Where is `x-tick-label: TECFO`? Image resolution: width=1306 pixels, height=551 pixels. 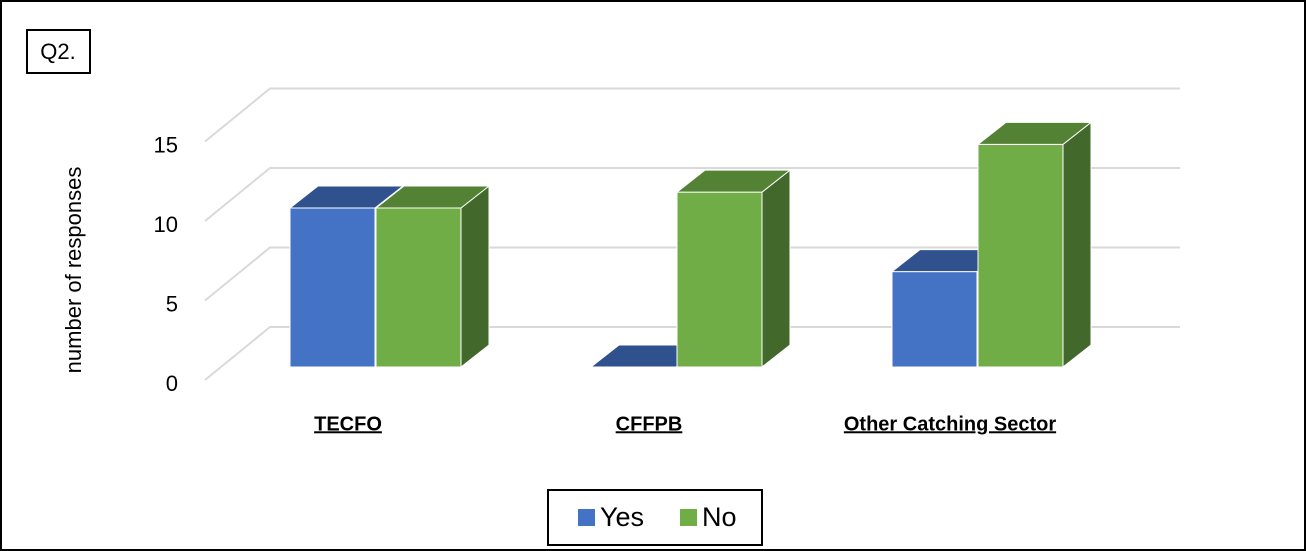 x-tick-label: TECFO is located at coordinates (348, 424).